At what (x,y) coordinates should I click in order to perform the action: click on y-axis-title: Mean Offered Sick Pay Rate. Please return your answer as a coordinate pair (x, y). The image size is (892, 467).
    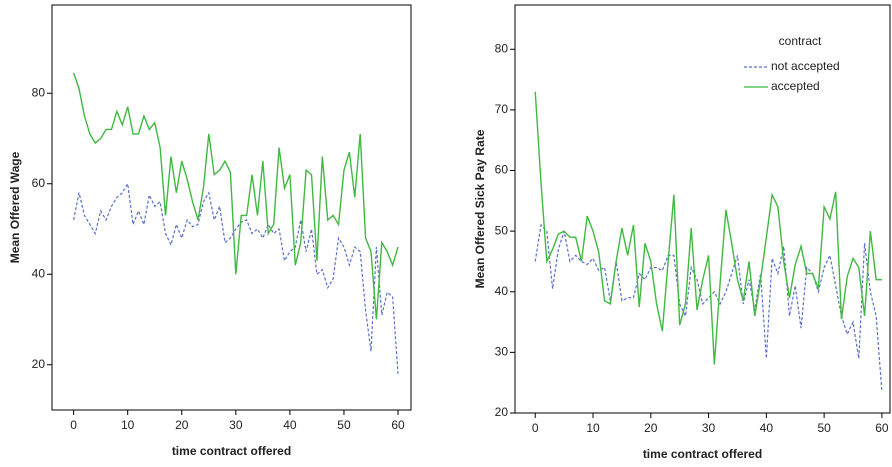
    Looking at the image, I should click on (480, 208).